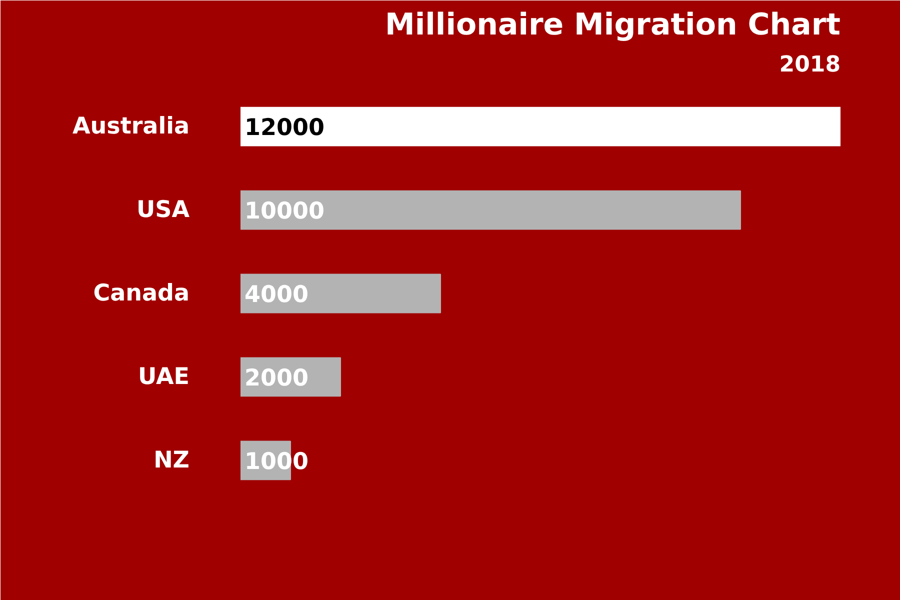 Image resolution: width=900 pixels, height=600 pixels. What do you see at coordinates (276, 378) in the screenshot?
I see `data-label: 2000` at bounding box center [276, 378].